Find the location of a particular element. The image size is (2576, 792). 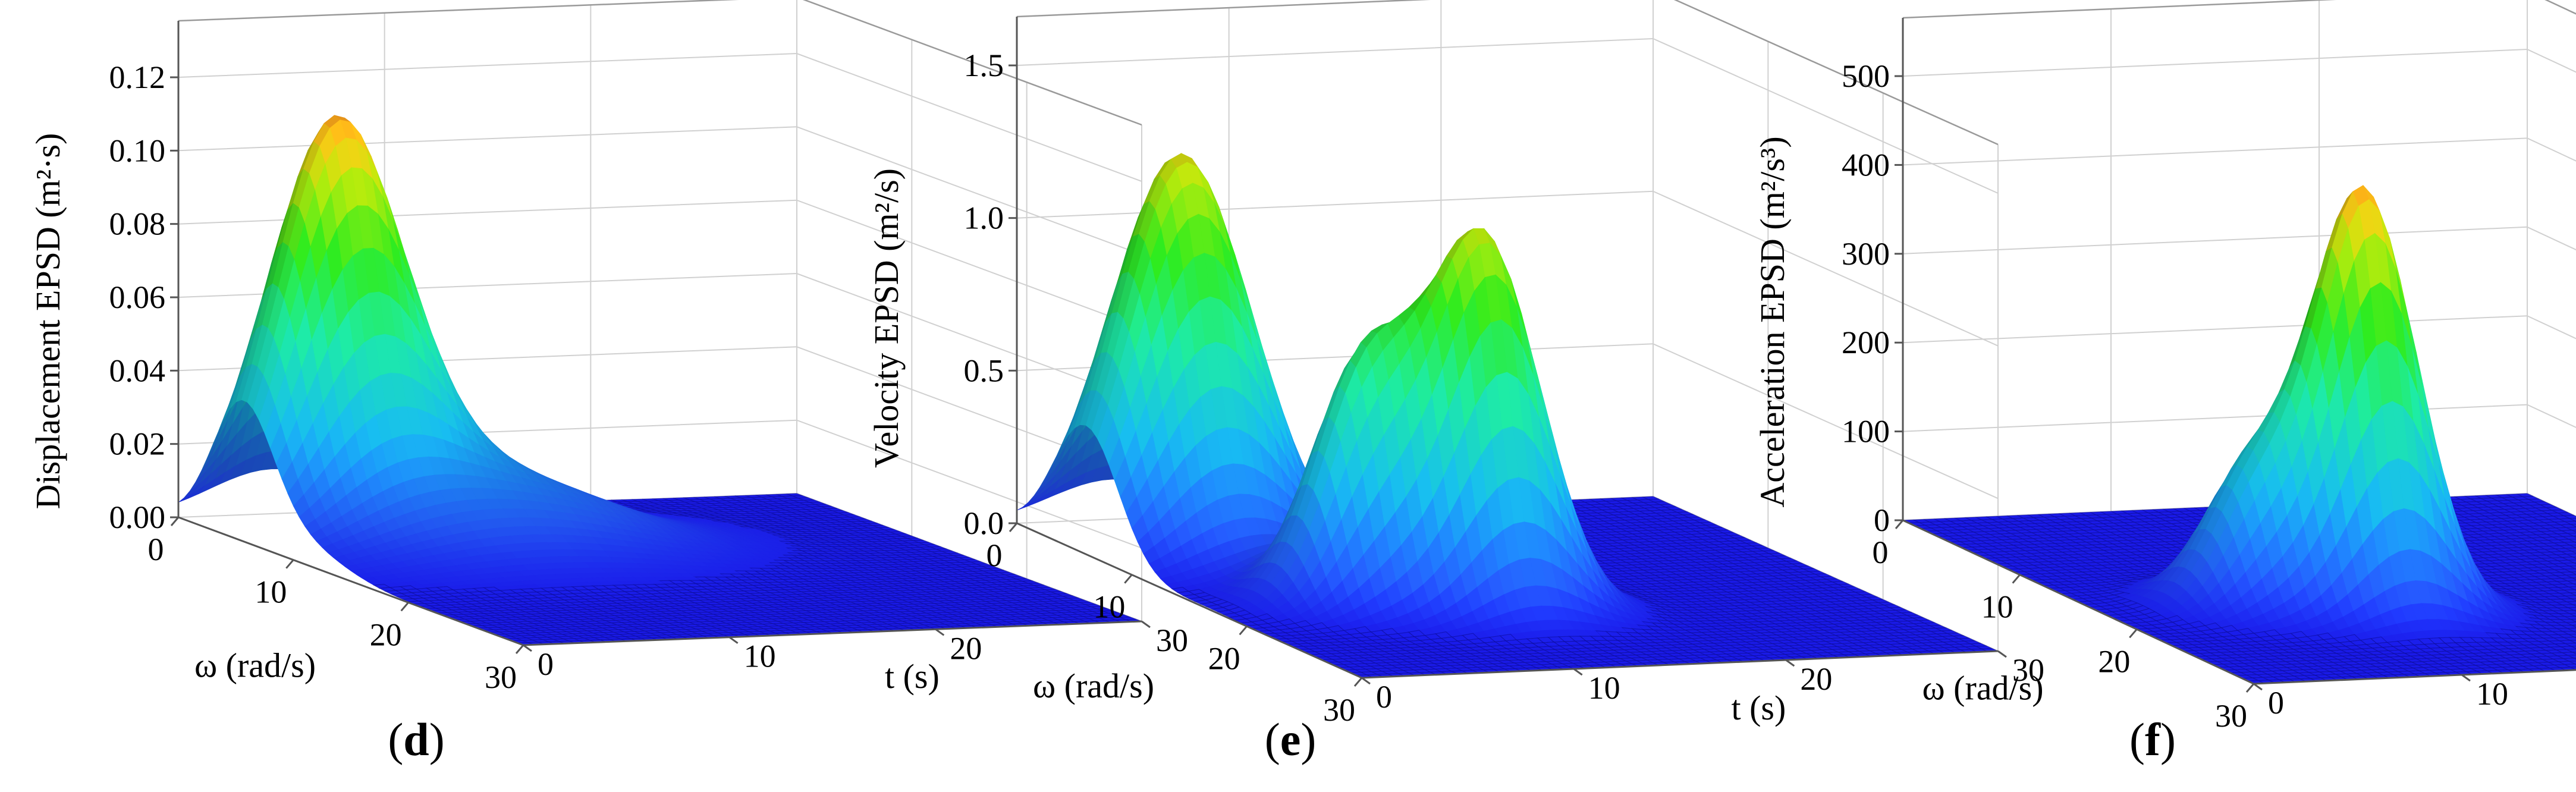

z-tick-label: 0.04 is located at coordinates (137, 370).